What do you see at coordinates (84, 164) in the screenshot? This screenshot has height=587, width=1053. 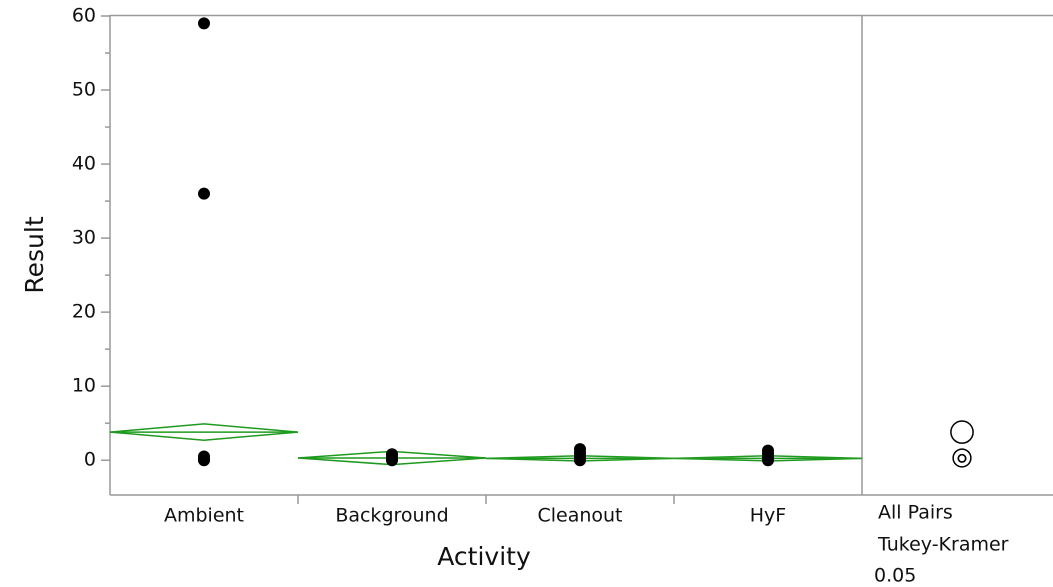 I see `y-tick-label: 40` at bounding box center [84, 164].